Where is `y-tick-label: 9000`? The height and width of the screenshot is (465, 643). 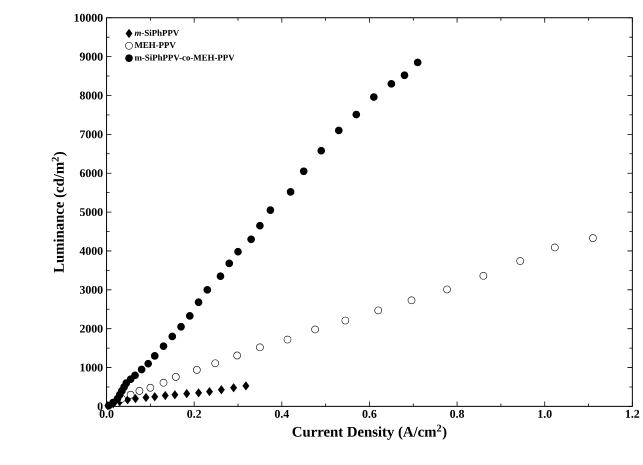
y-tick-label: 9000 is located at coordinates (91, 56).